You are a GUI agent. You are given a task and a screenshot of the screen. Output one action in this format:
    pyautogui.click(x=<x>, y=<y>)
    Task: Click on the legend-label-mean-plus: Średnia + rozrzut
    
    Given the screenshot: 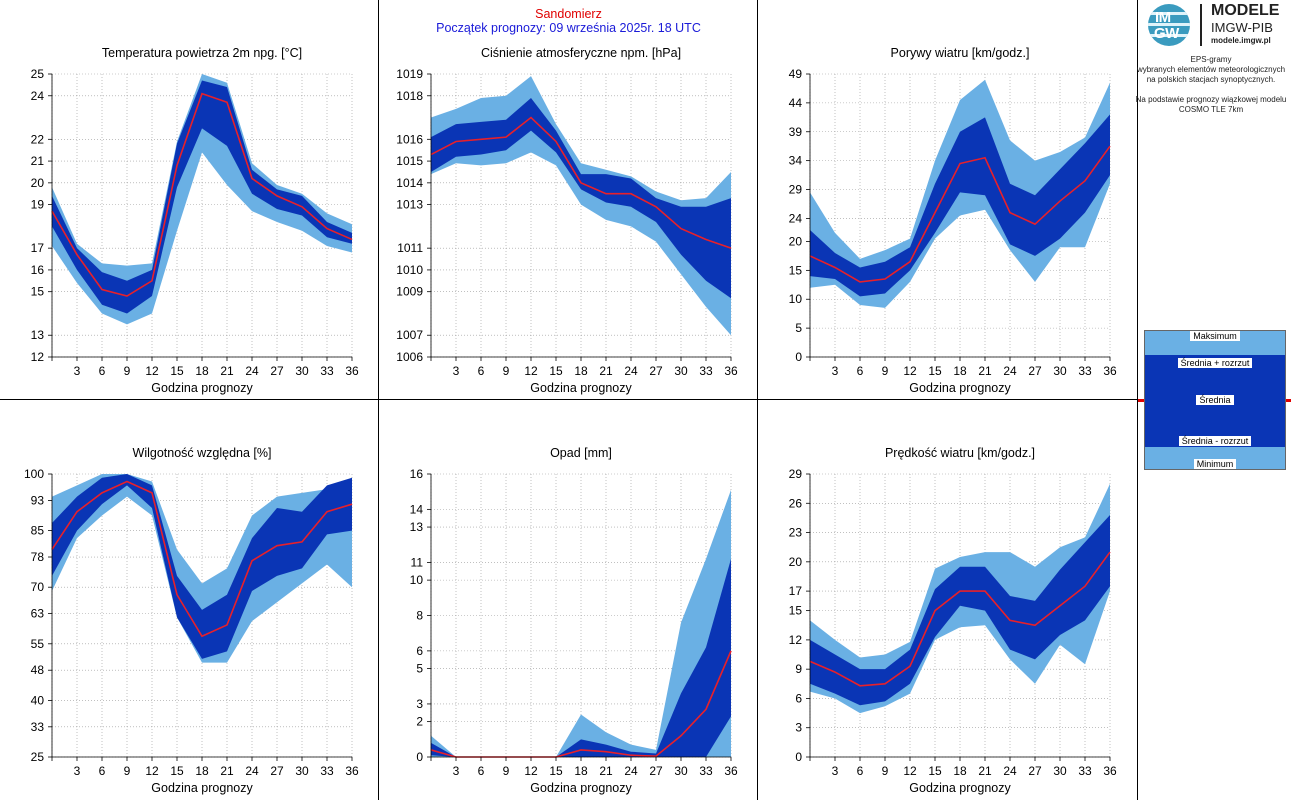 What is the action you would take?
    pyautogui.click(x=1215, y=363)
    